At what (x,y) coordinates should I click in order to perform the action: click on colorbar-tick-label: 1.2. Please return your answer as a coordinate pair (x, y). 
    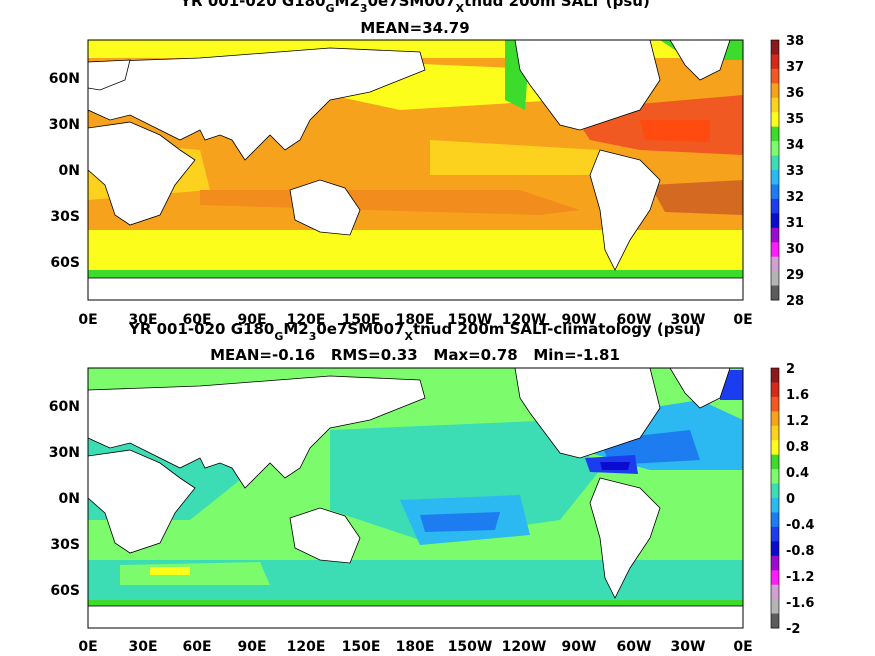
    Looking at the image, I should click on (797, 421).